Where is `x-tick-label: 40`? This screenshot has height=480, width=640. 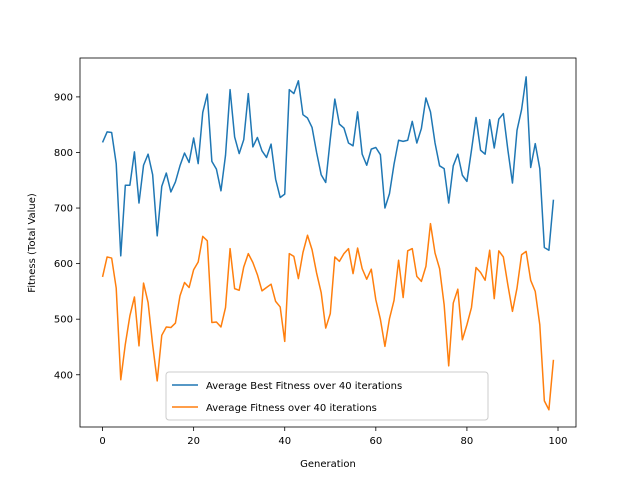 x-tick-label: 40 is located at coordinates (284, 441).